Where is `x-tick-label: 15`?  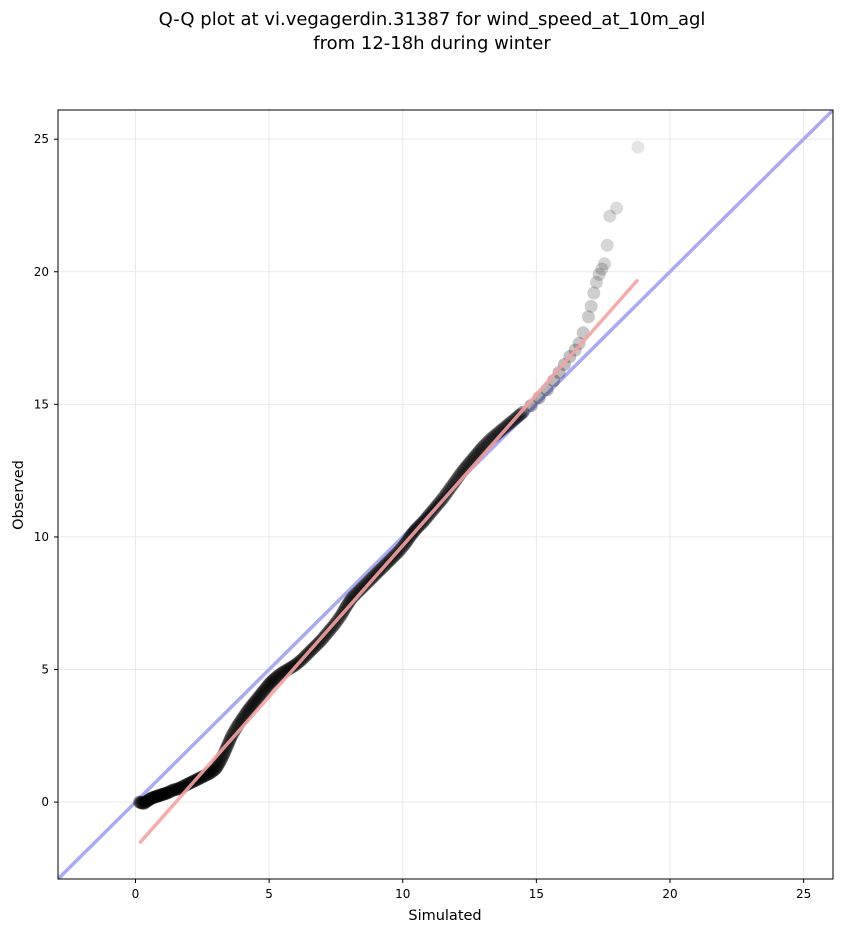
x-tick-label: 15 is located at coordinates (536, 894).